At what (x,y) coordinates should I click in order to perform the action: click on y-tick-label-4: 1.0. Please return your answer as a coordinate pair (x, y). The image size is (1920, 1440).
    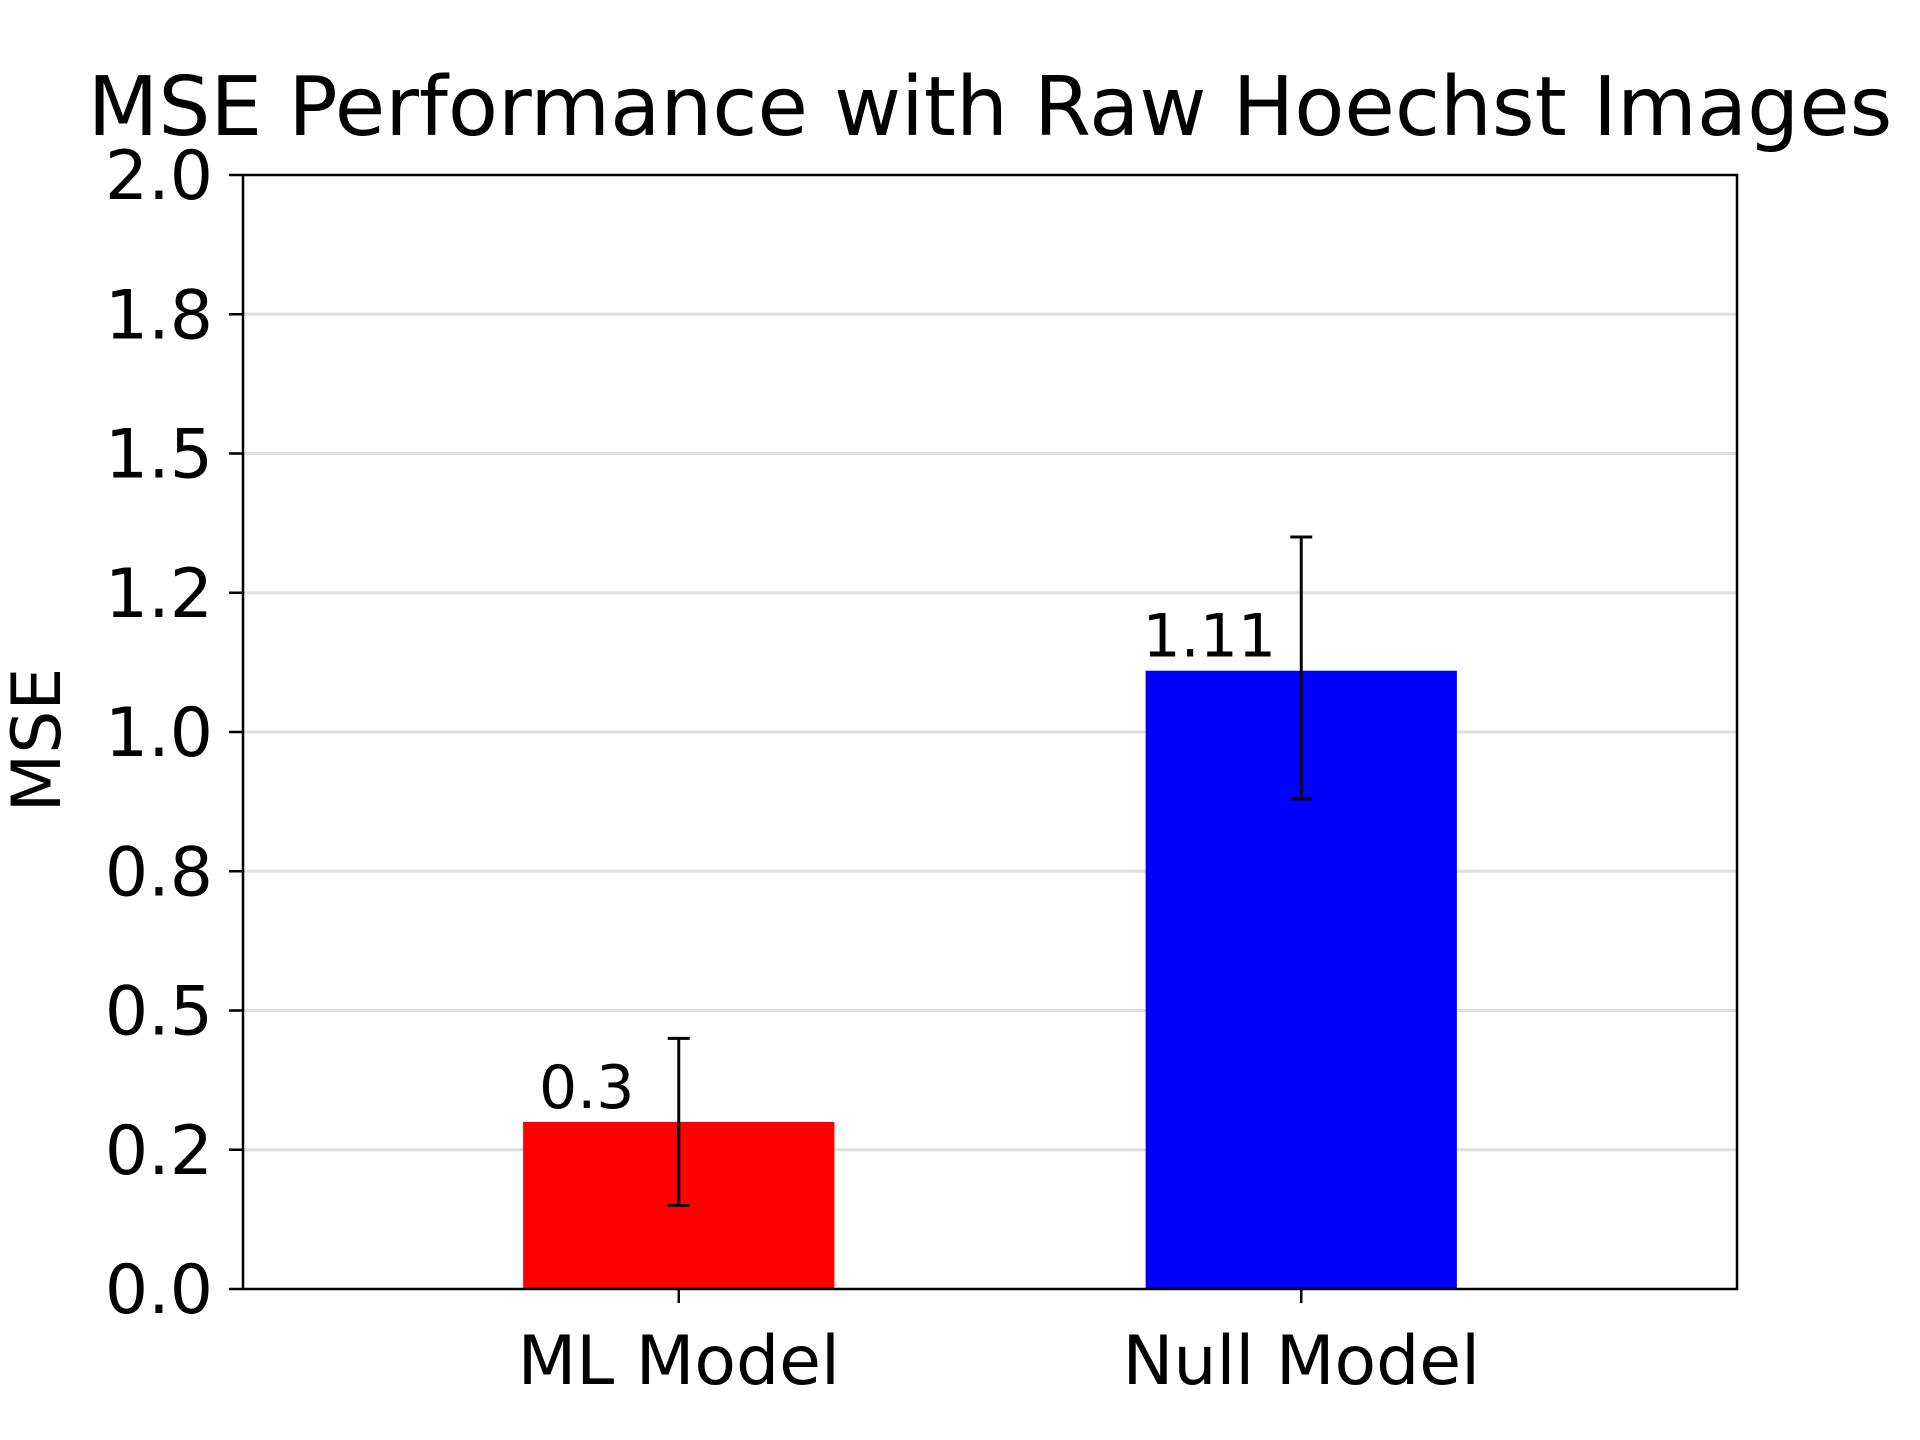
    Looking at the image, I should click on (159, 733).